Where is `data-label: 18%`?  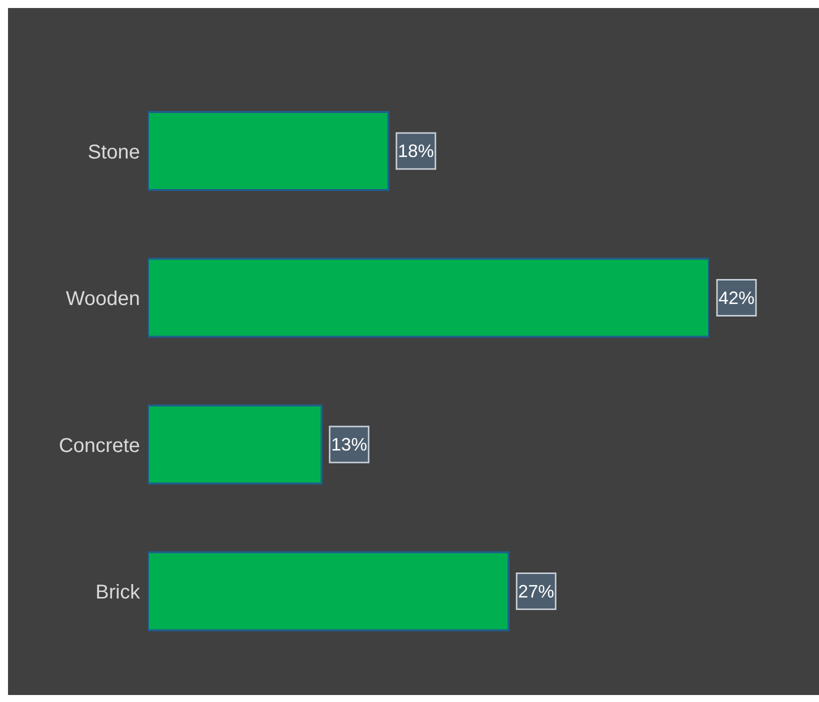 data-label: 18% is located at coordinates (416, 151).